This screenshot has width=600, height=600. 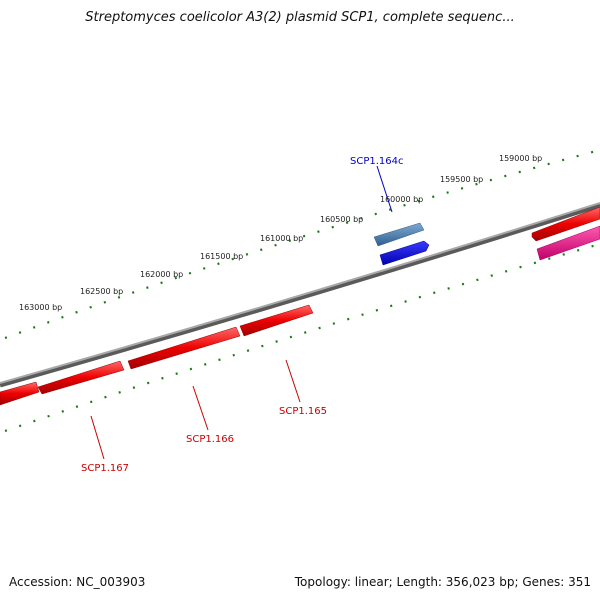 I want to click on gene-label-scp1-166: SCP1.166, so click(x=210, y=439).